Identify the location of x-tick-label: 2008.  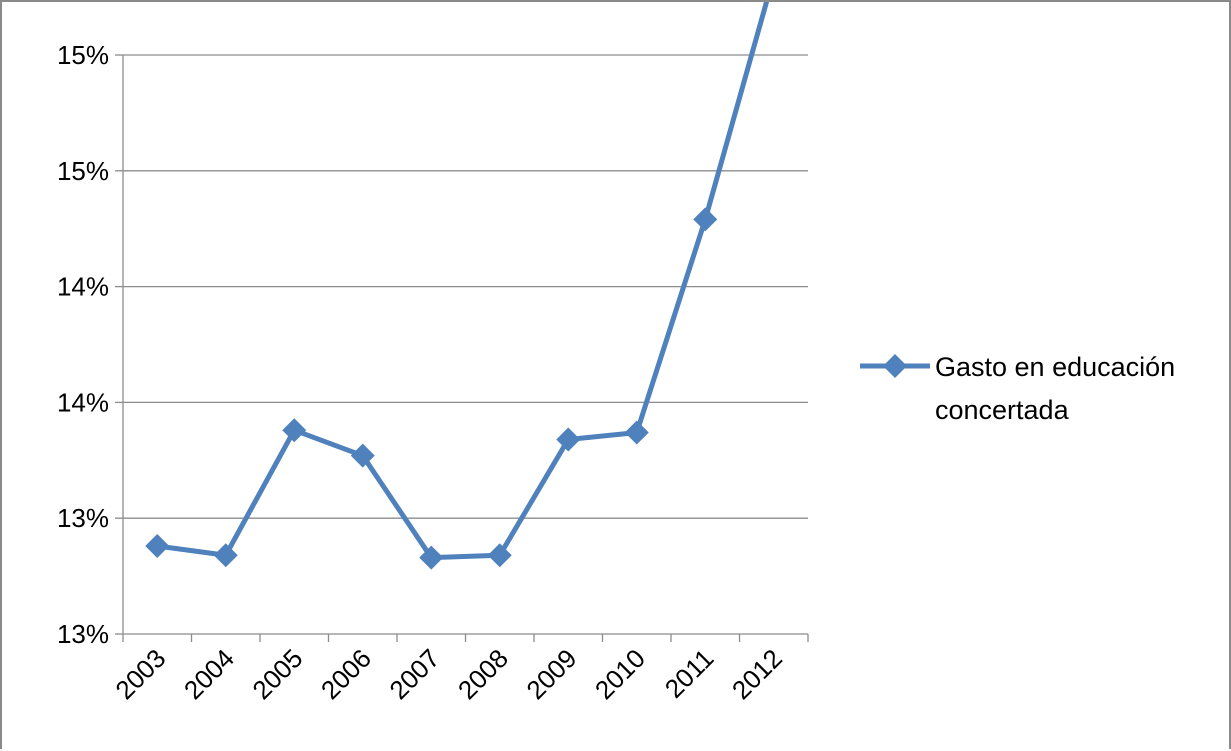
(483, 674).